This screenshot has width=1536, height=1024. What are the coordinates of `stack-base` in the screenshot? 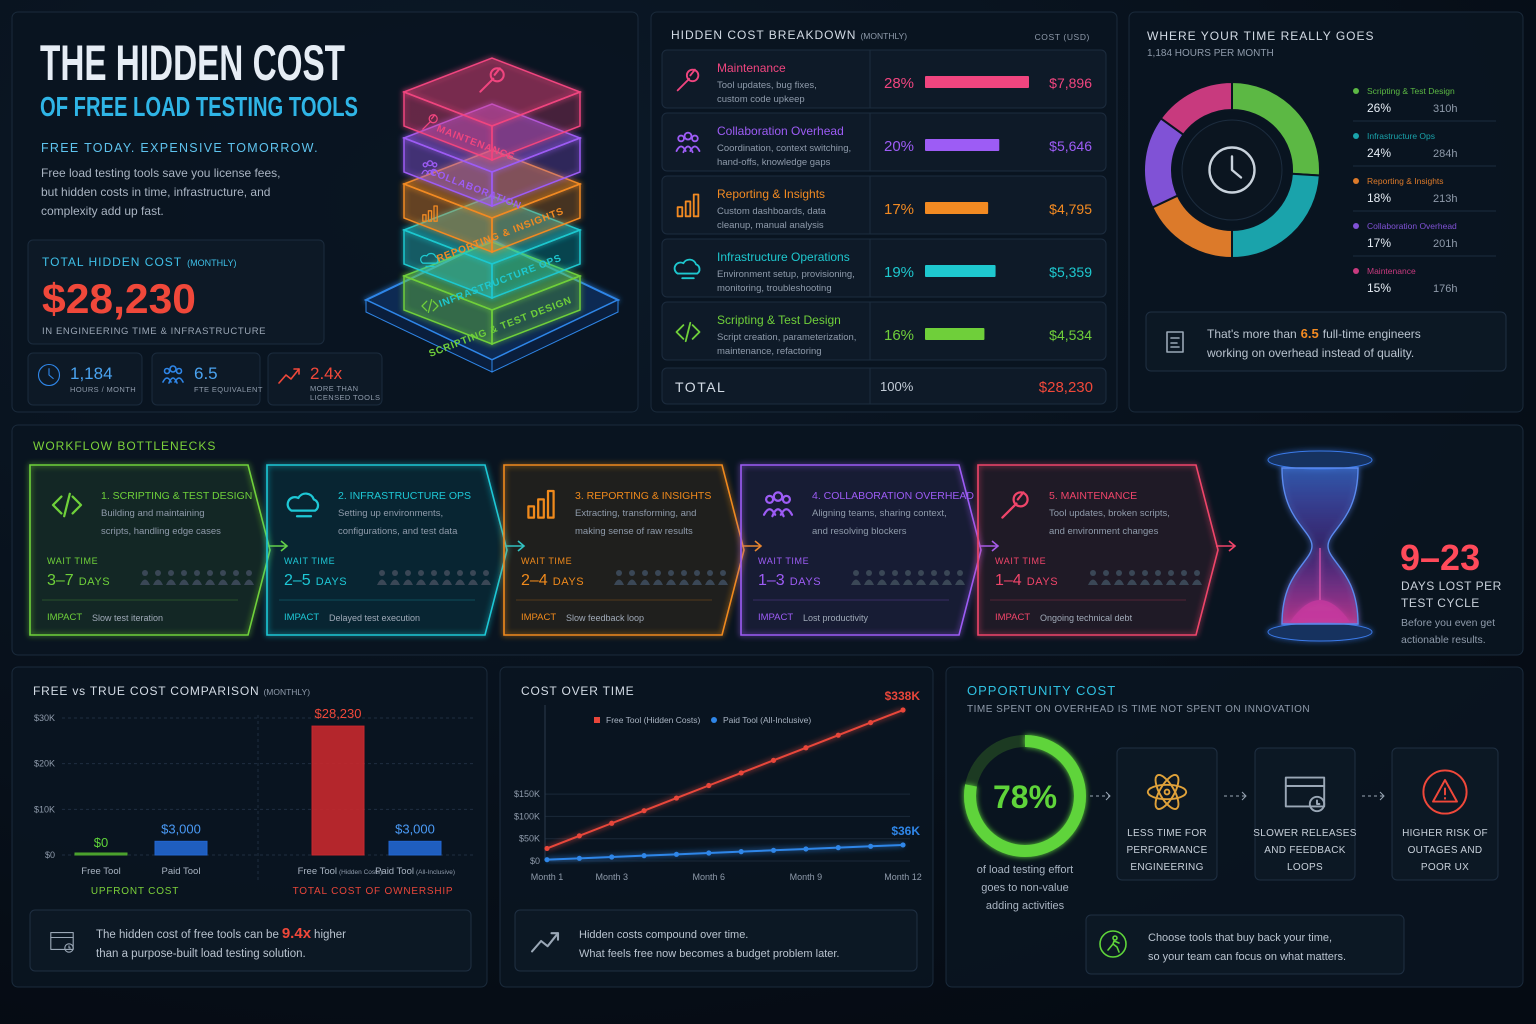 It's located at (555, 336).